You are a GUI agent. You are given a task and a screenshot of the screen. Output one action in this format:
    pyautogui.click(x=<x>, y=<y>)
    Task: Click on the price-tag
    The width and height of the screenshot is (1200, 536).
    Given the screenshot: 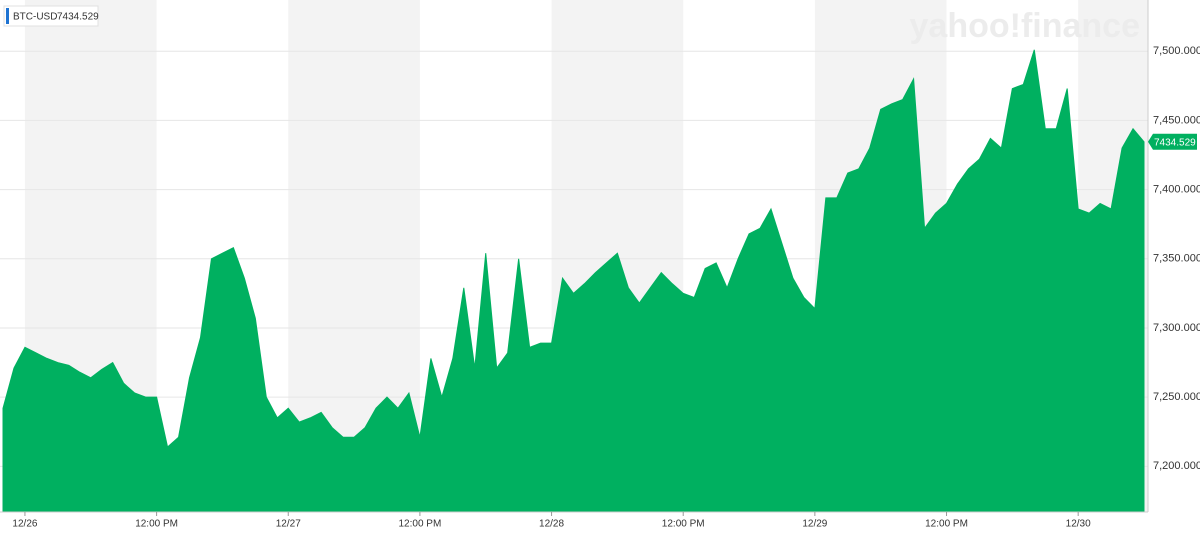 What is the action you would take?
    pyautogui.click(x=1172, y=141)
    